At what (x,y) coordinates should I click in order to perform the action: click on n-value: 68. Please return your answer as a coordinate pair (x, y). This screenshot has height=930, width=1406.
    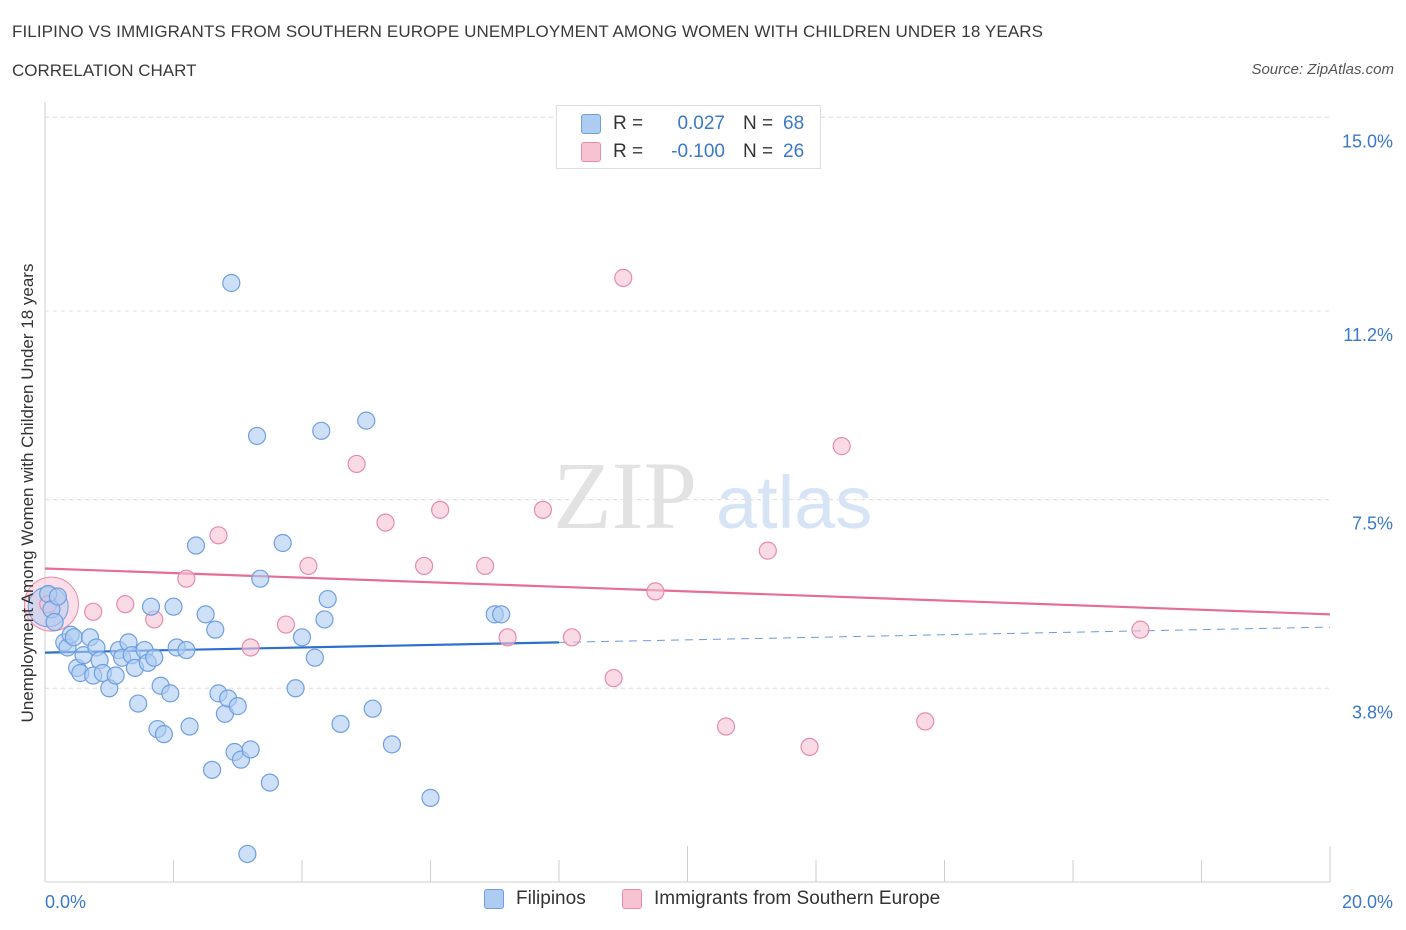
    Looking at the image, I should click on (794, 123).